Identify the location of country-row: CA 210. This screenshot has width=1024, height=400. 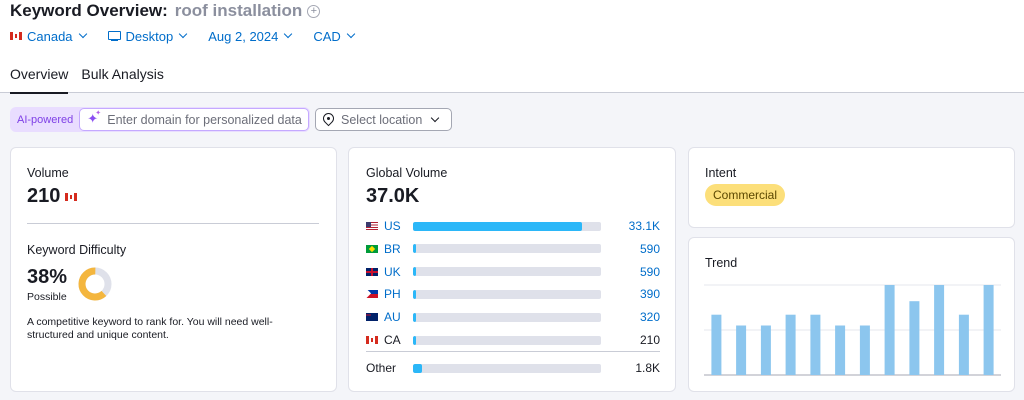
(513, 340).